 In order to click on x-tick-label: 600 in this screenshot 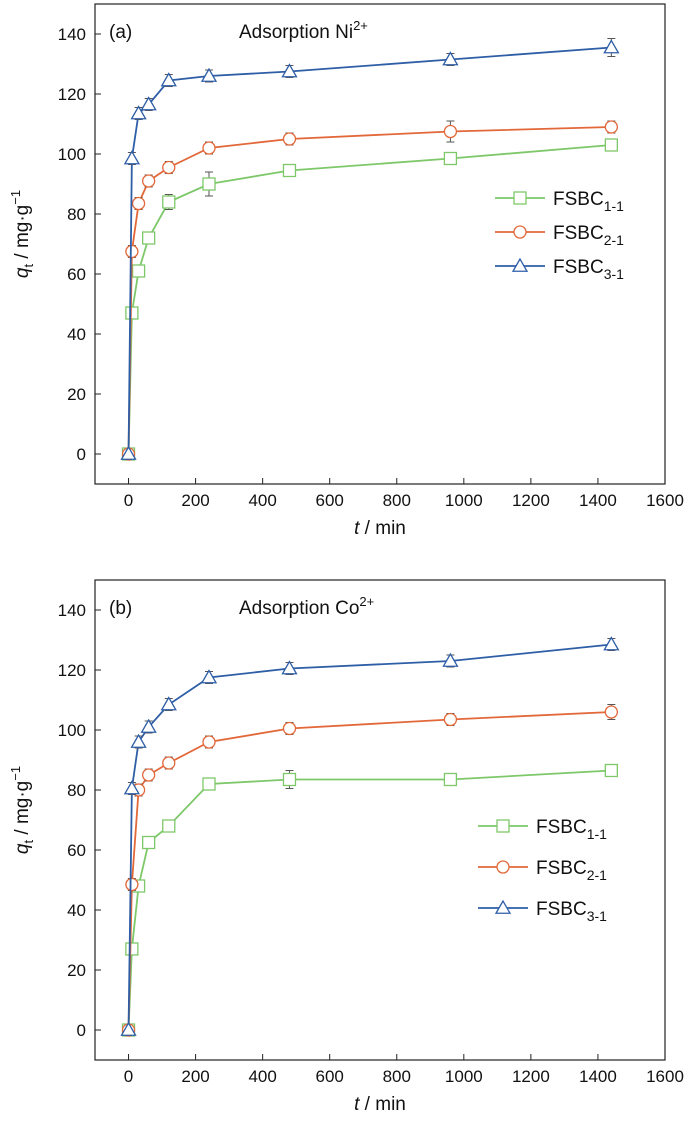, I will do `click(330, 1076)`.